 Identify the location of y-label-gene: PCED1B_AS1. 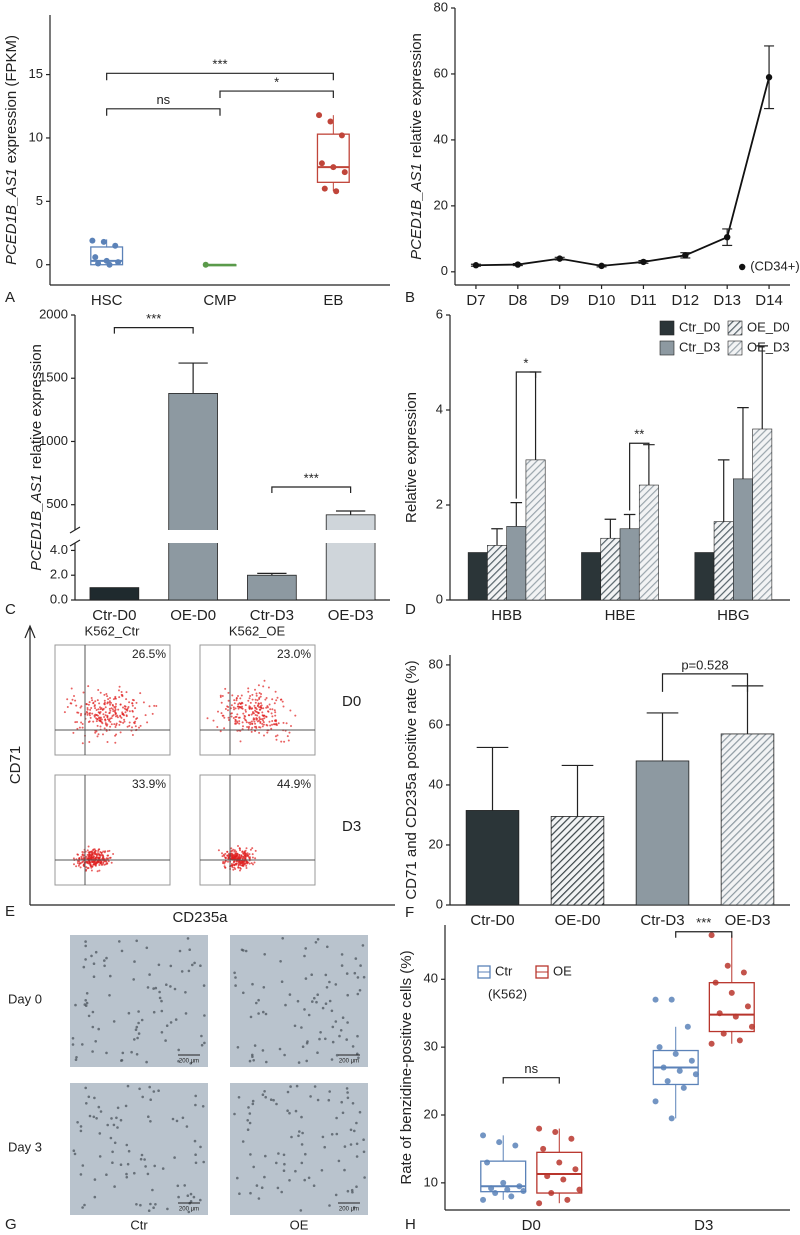
(11, 216).